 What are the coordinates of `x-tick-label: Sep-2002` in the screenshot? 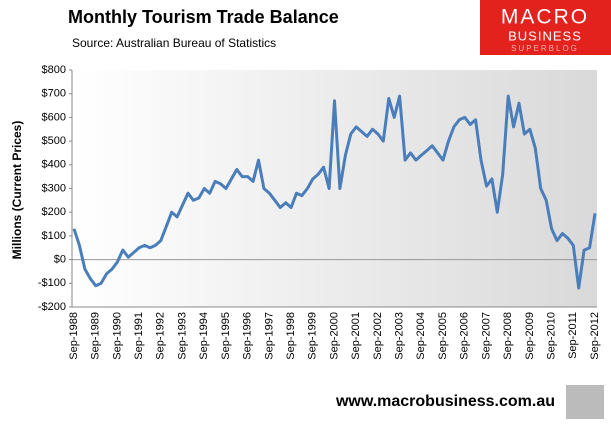 It's located at (378, 336).